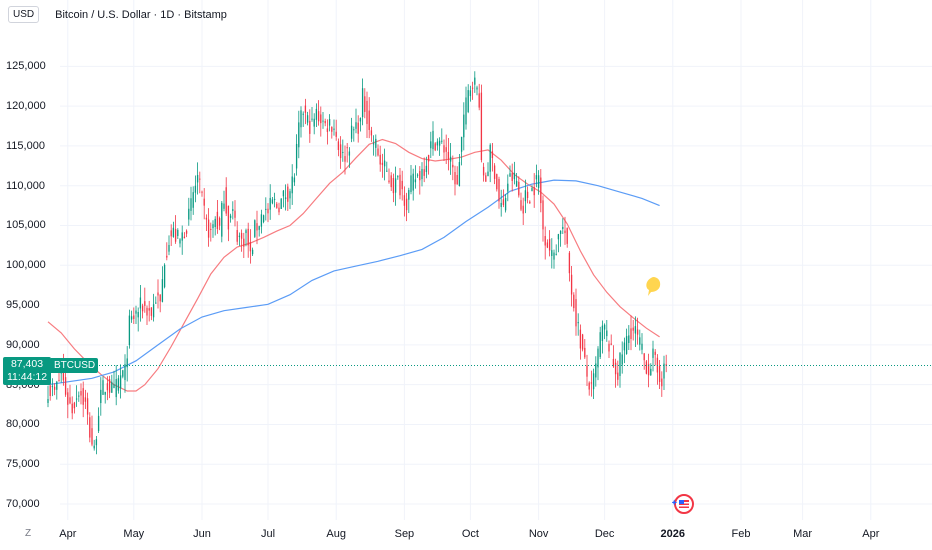 The height and width of the screenshot is (550, 932). I want to click on idea-marker-icon, so click(653, 286).